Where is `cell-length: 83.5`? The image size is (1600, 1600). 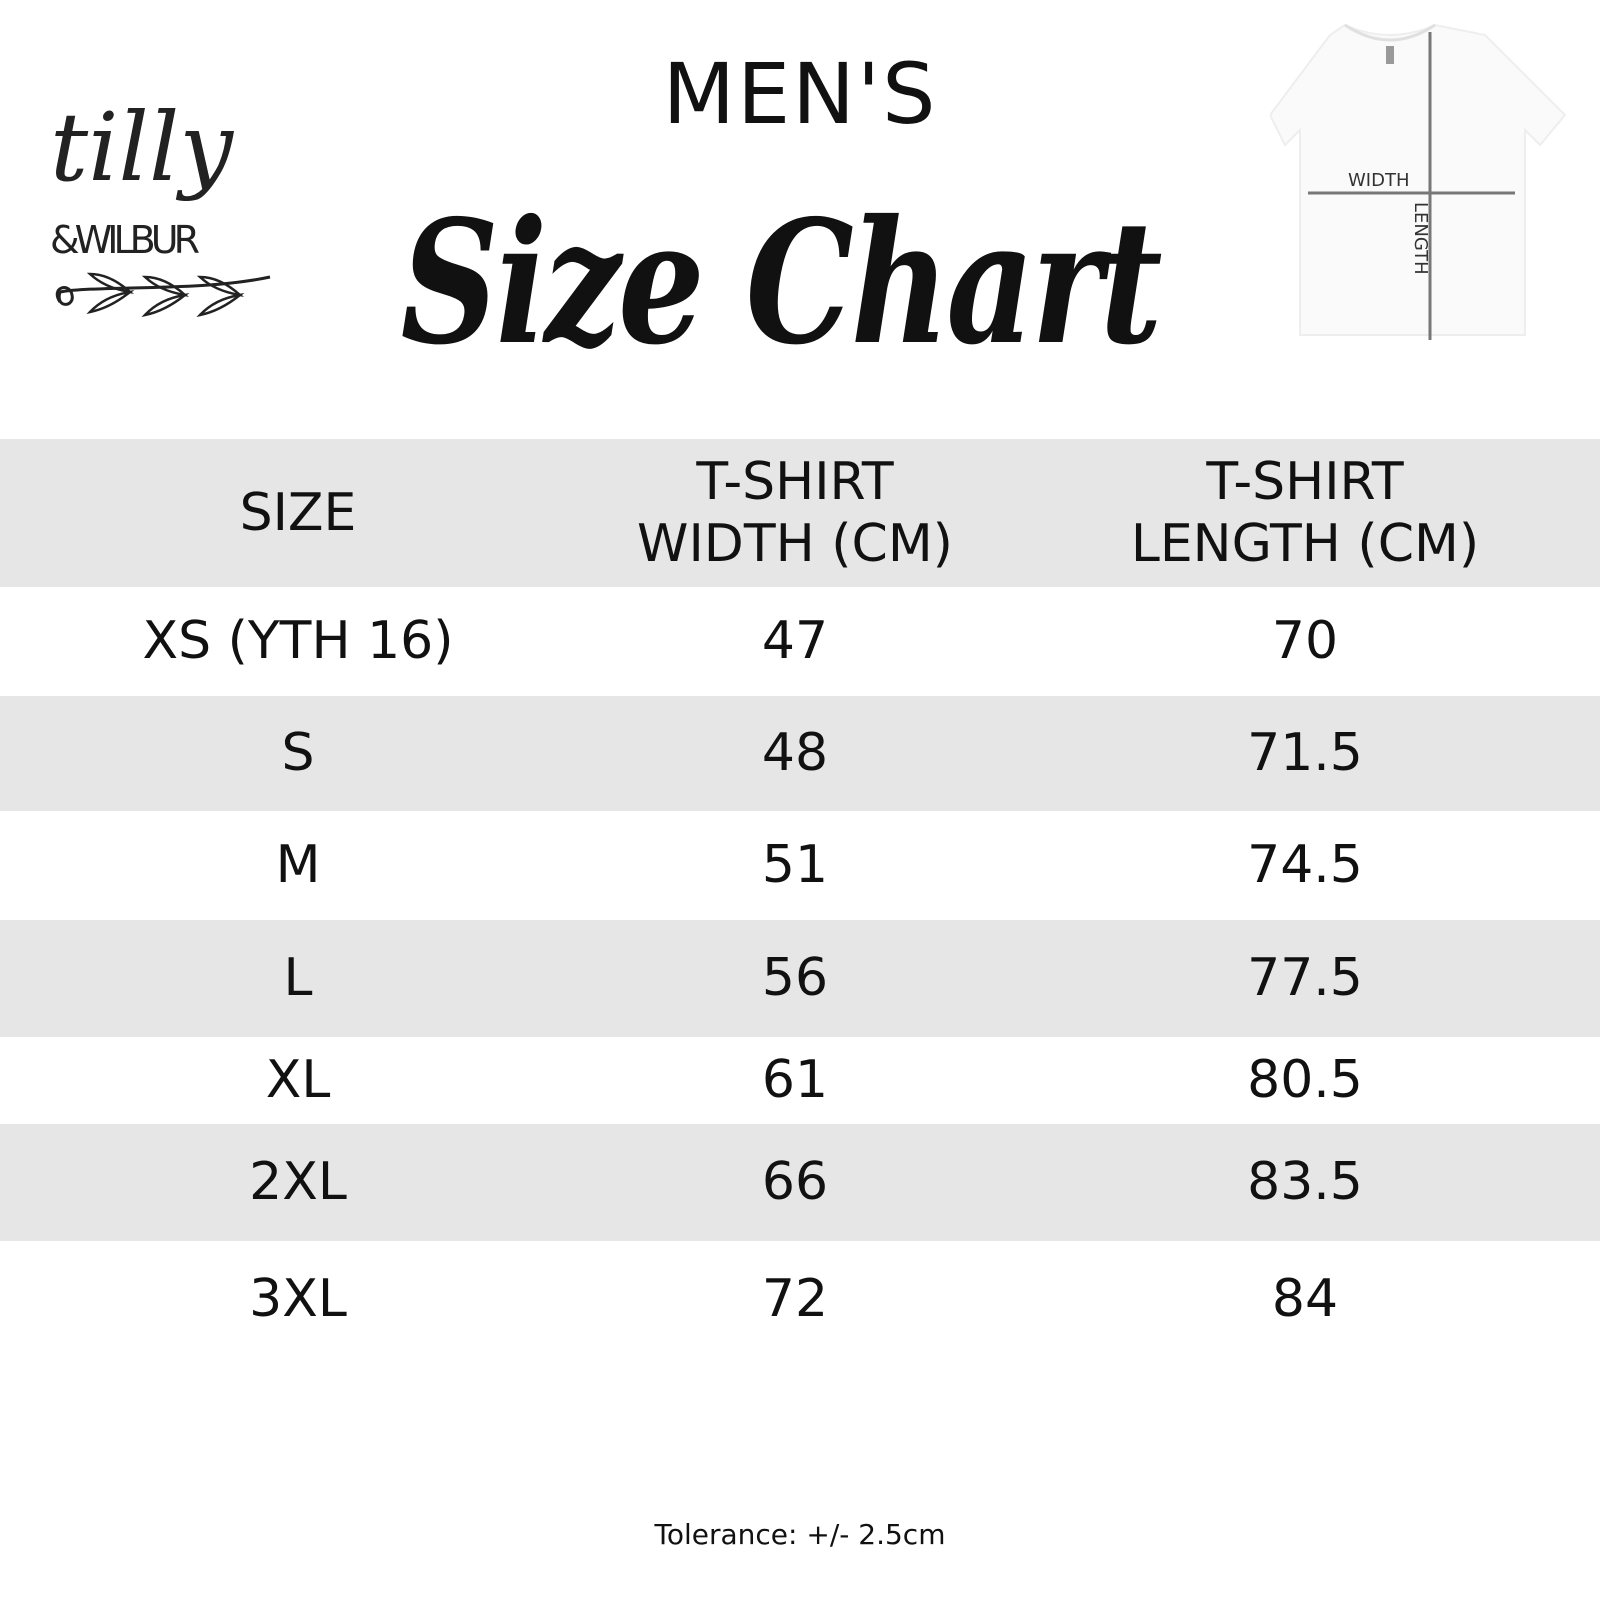 cell-length: 83.5 is located at coordinates (1305, 1182).